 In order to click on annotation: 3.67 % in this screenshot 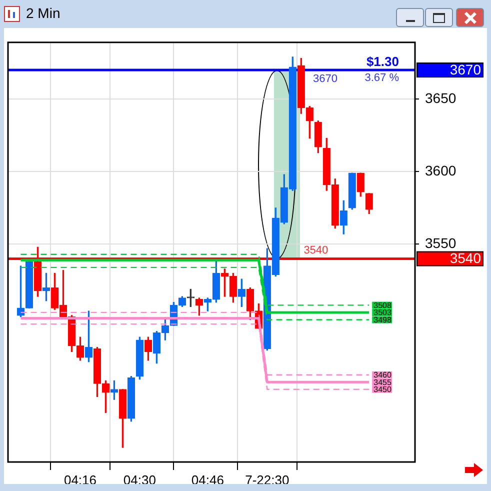, I will do `click(382, 78)`.